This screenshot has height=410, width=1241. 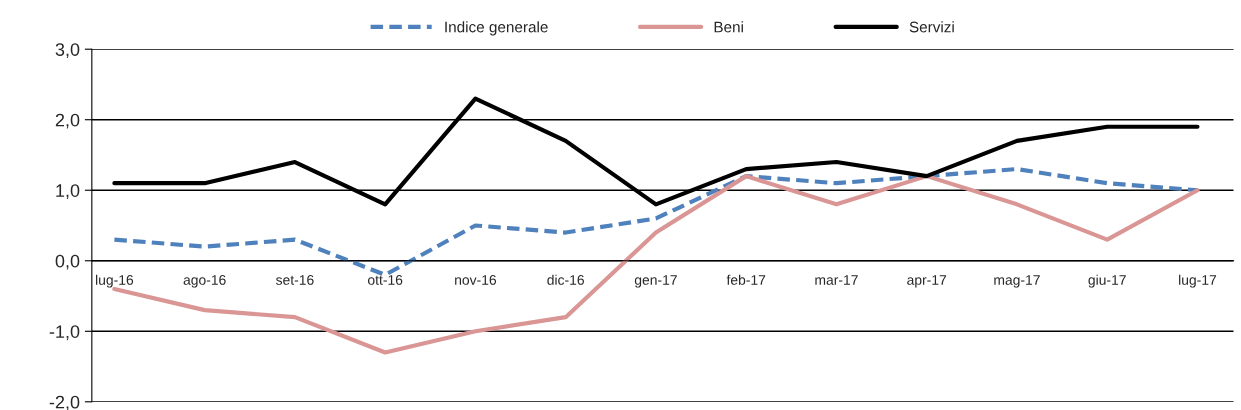 What do you see at coordinates (1017, 281) in the screenshot?
I see `x-tick-label: mag-17` at bounding box center [1017, 281].